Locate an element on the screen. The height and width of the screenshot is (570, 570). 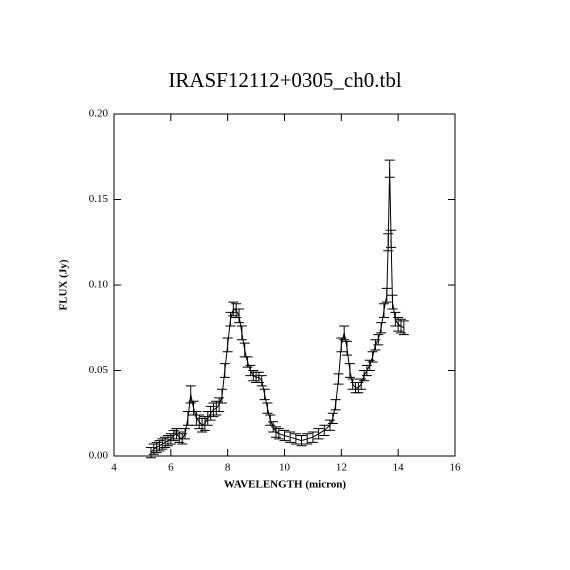
y-tick-label: 0.15 is located at coordinates (99, 199).